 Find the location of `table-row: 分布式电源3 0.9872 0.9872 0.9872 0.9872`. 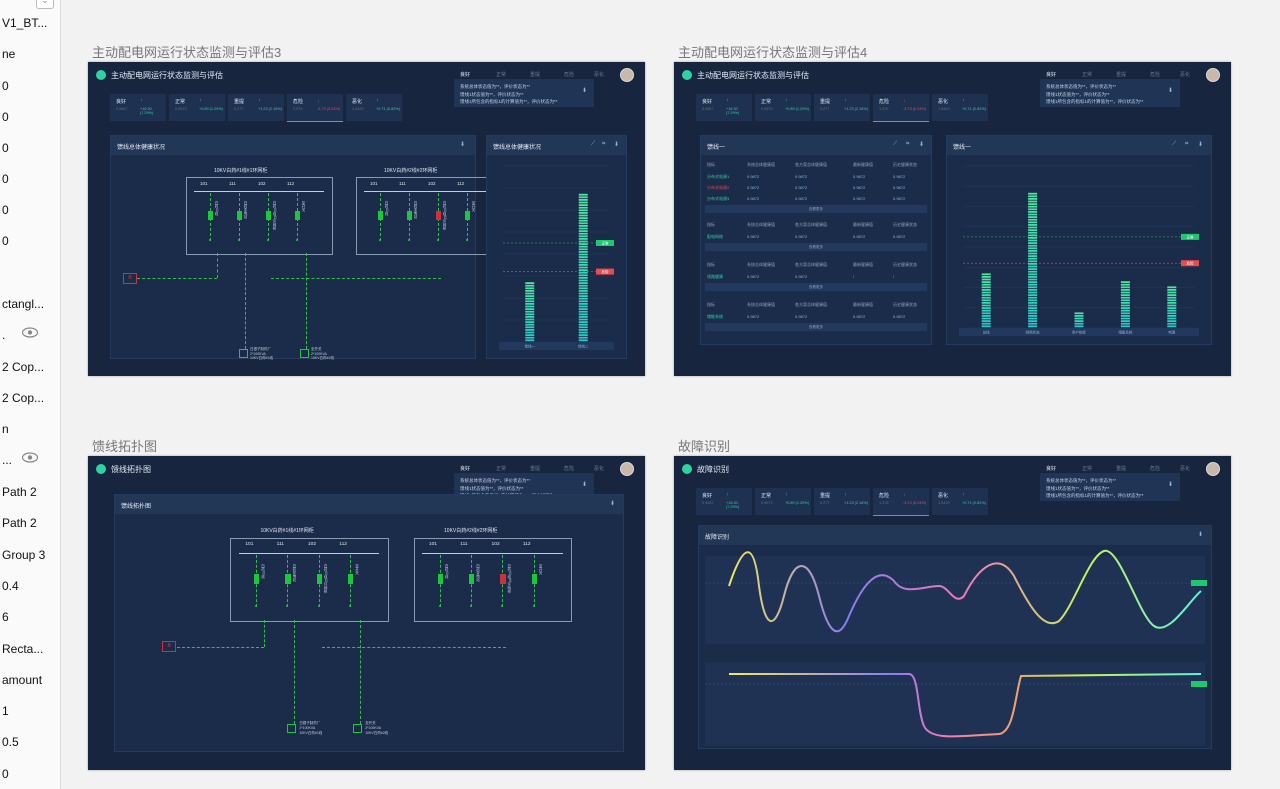

table-row: 分布式电源3 0.9872 0.9872 0.9872 0.9872 is located at coordinates (816, 198).